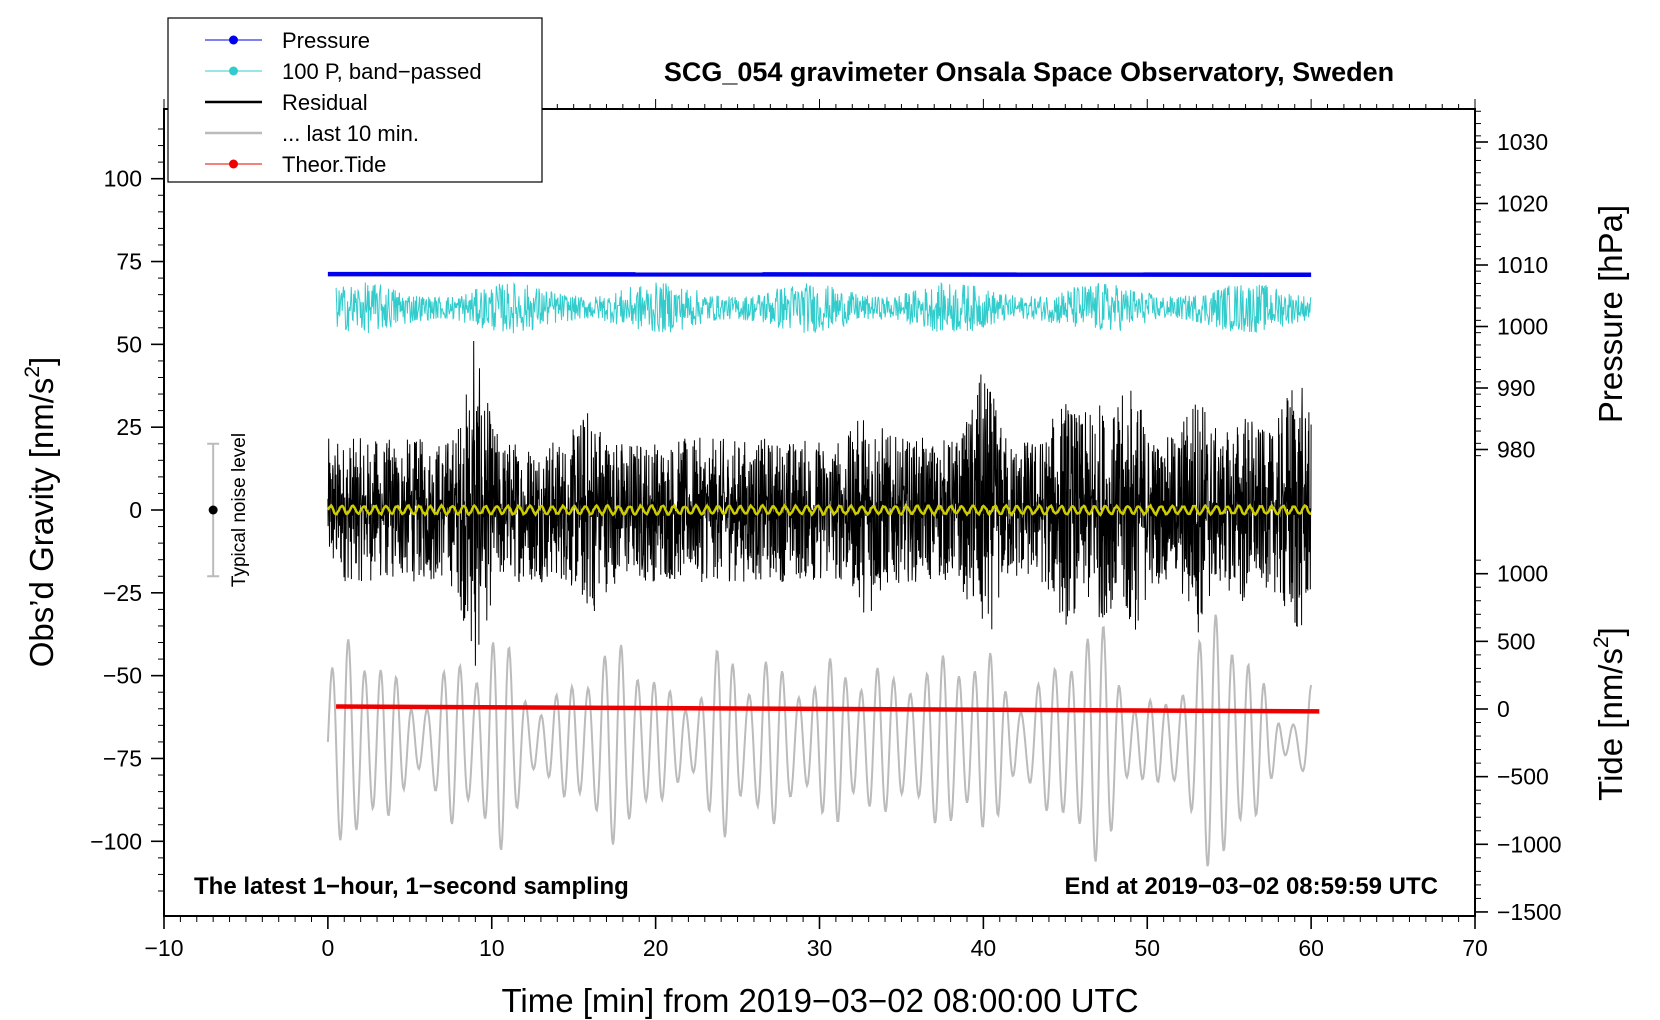 The width and height of the screenshot is (1660, 1020). What do you see at coordinates (1475, 948) in the screenshot?
I see `x-tick-label: 70` at bounding box center [1475, 948].